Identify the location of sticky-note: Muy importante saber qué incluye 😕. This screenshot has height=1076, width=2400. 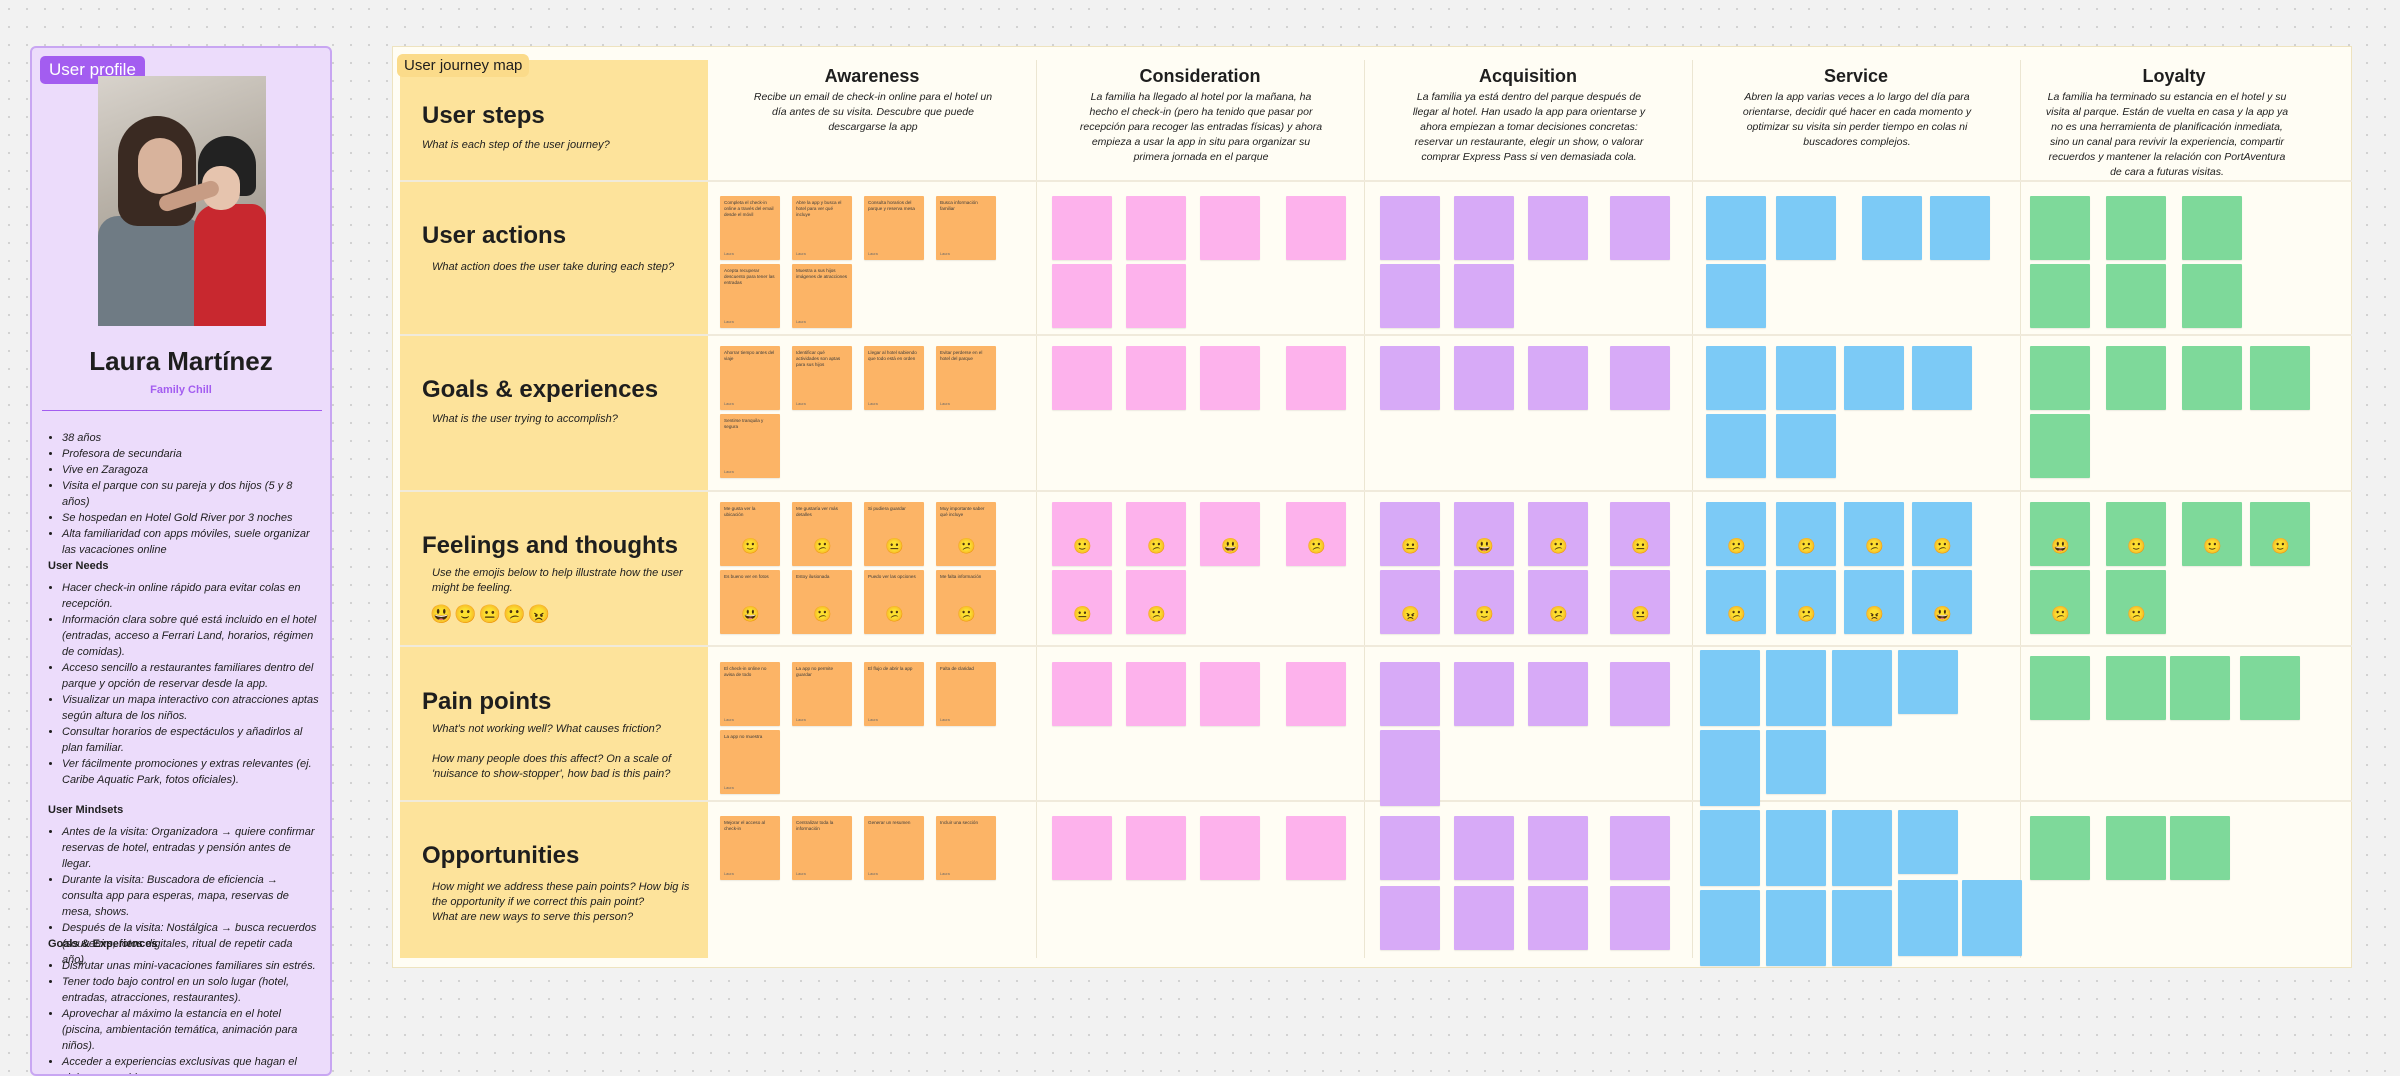
(966, 534).